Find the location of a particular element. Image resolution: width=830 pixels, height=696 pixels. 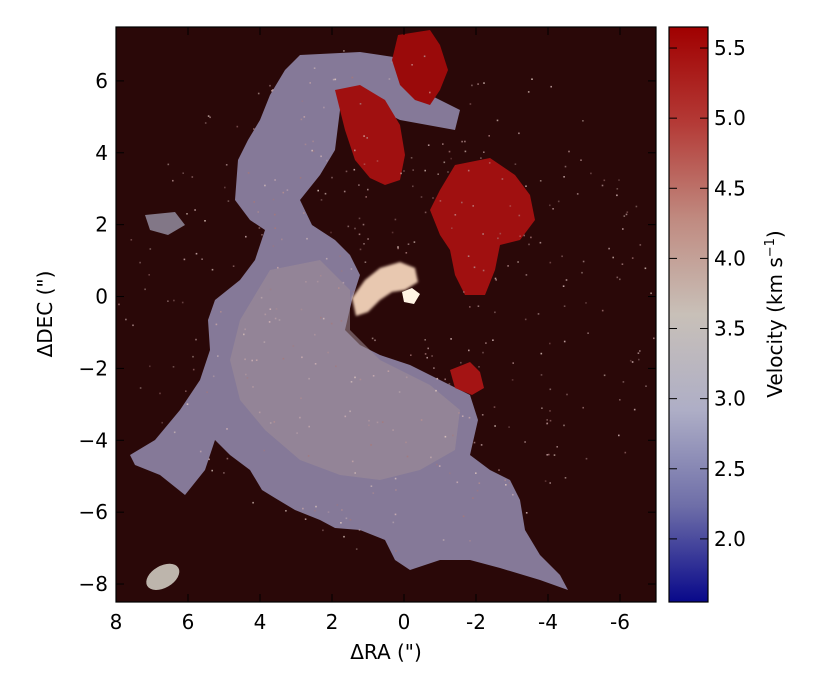

colorbar-tick-label: 5.5 is located at coordinates (730, 48).